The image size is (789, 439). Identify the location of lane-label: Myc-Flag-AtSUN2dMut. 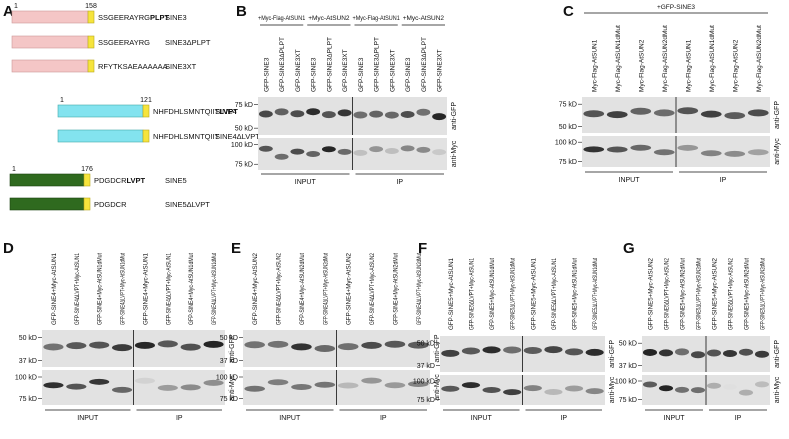
(665, 58).